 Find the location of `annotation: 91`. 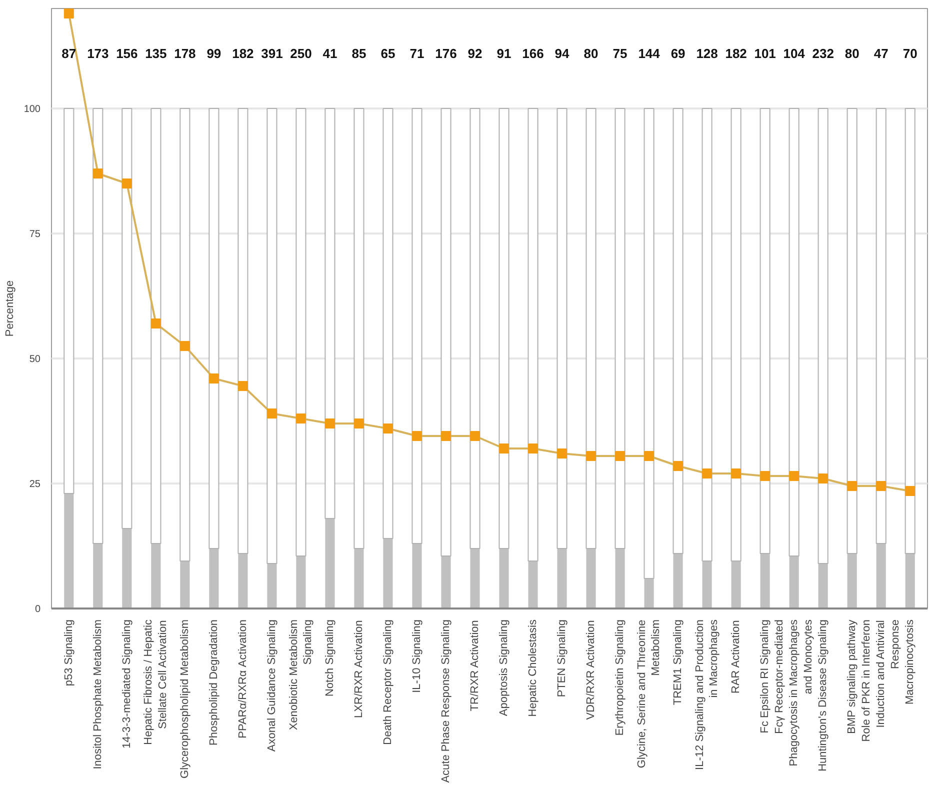

annotation: 91 is located at coordinates (504, 53).